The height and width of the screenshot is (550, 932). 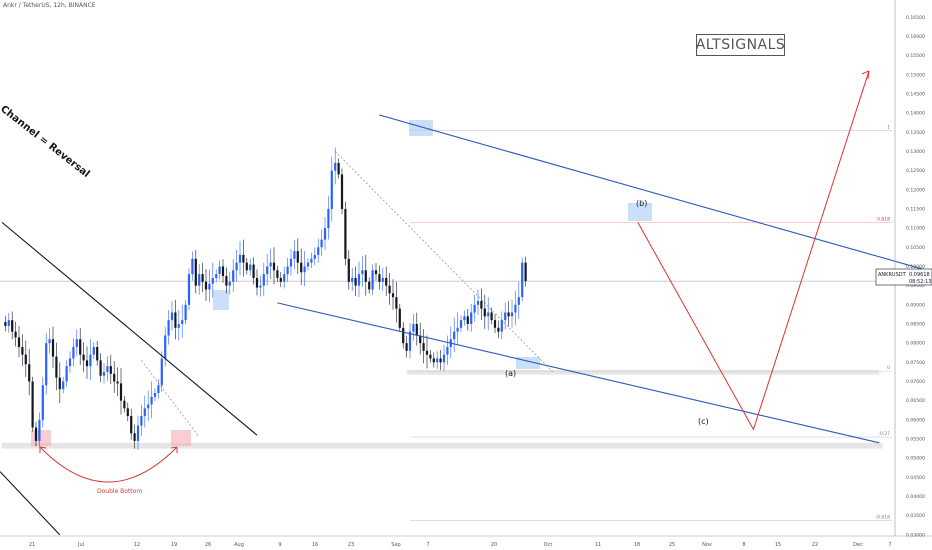 I want to click on wave-b-label: (b), so click(x=641, y=203).